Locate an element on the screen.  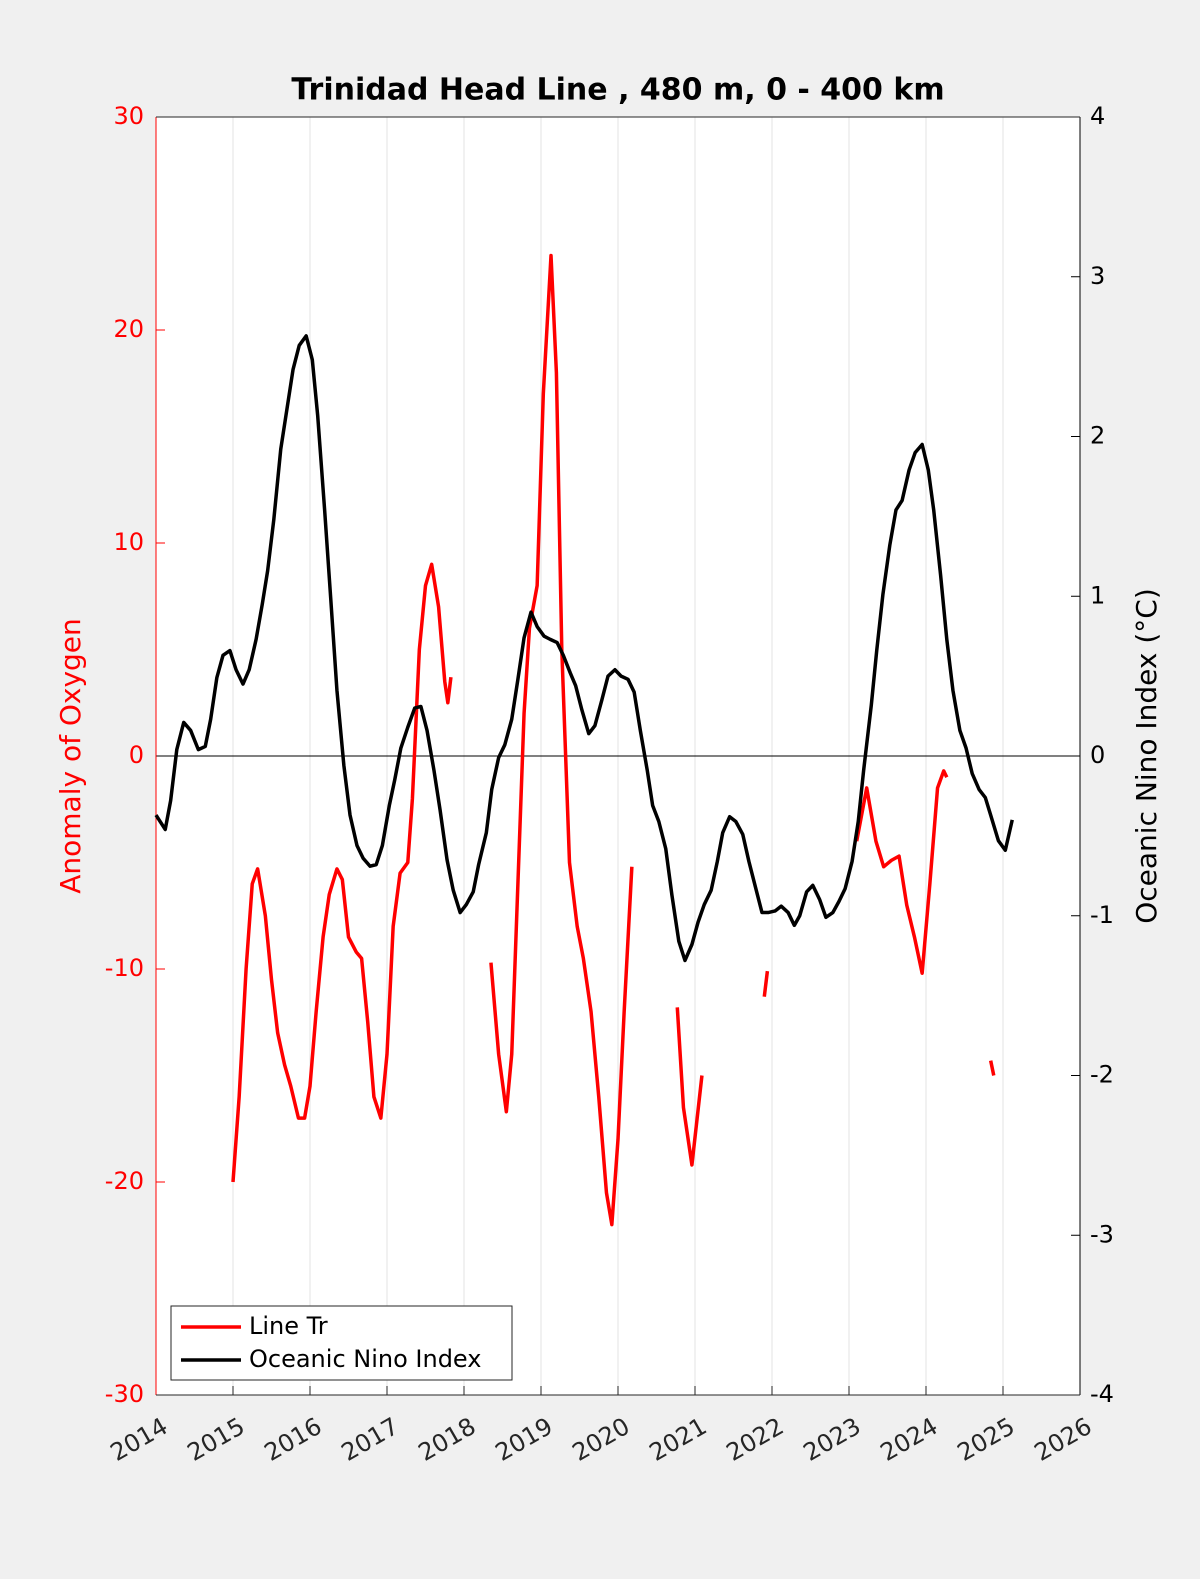
y2-tick-label: -1 is located at coordinates (1102, 915).